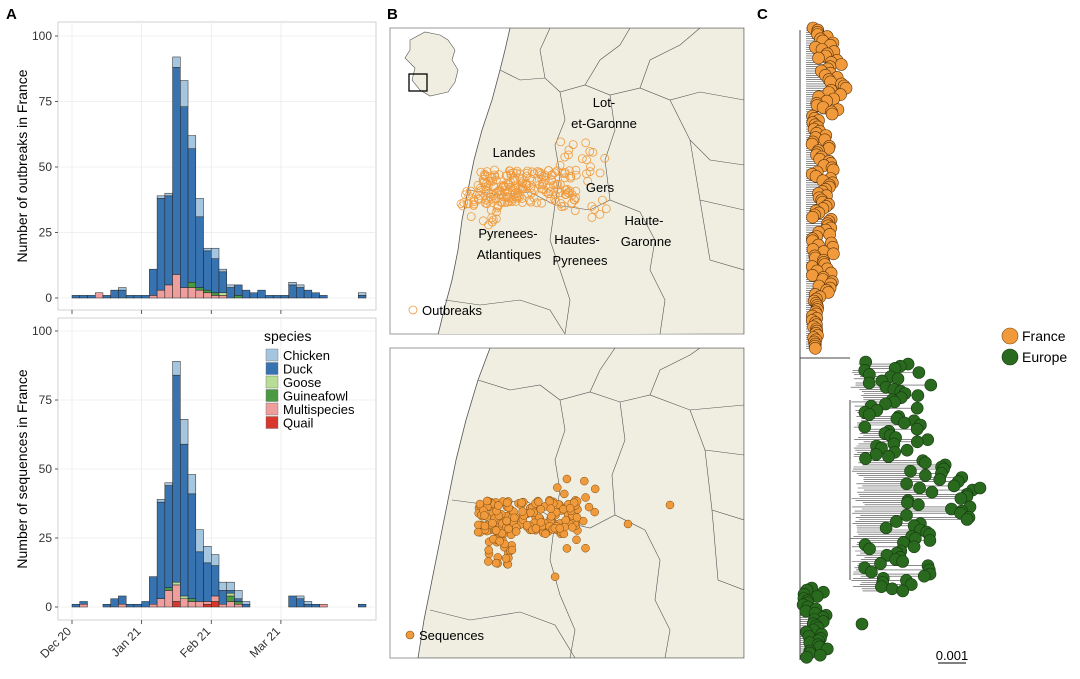  What do you see at coordinates (362, 605) in the screenshot?
I see `bar-duck-w38` at bounding box center [362, 605].